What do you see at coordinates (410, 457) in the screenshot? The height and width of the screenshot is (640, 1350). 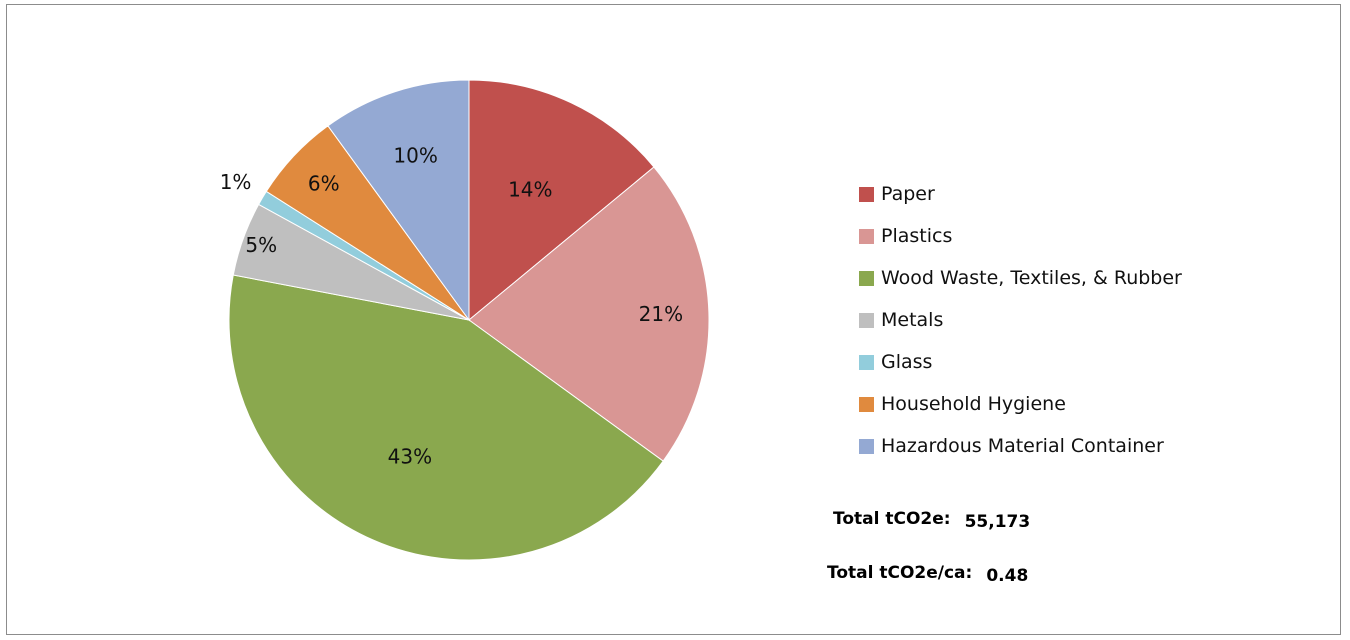 I see `data-label-wood-waste-textiles-rubber: 43%` at bounding box center [410, 457].